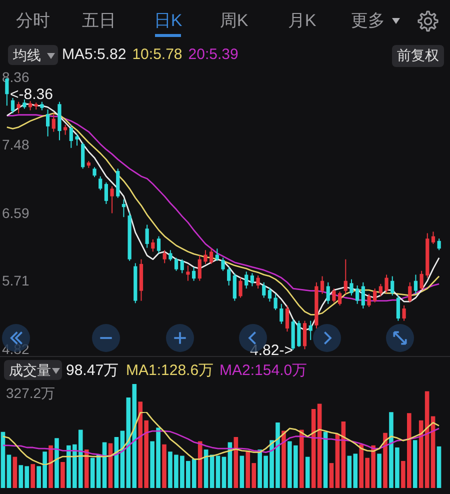 The width and height of the screenshot is (450, 494). What do you see at coordinates (33, 21) in the screenshot?
I see `text: 分时` at bounding box center [33, 21].